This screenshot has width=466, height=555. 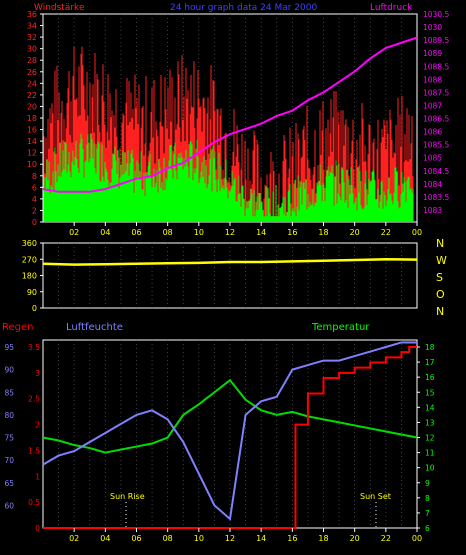 What do you see at coordinates (32, 72) in the screenshot?
I see `wind-tick-label: 26` at bounding box center [32, 72].